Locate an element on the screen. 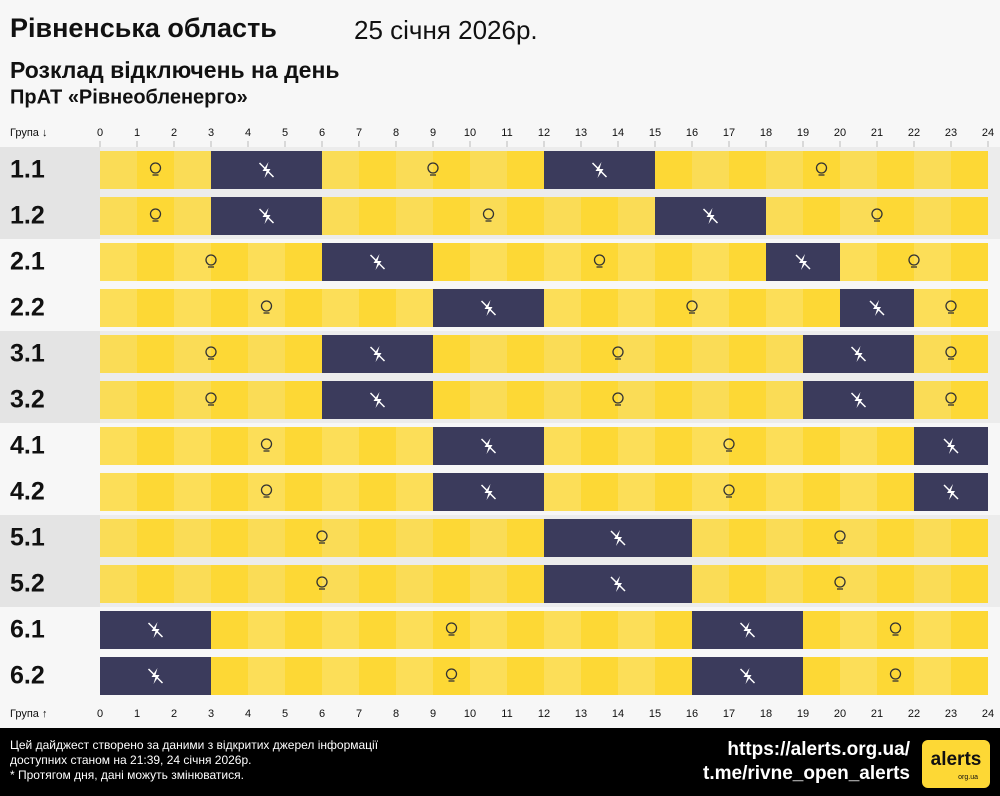 This screenshot has width=1000, height=796. x-tick-label: 4 is located at coordinates (248, 133).